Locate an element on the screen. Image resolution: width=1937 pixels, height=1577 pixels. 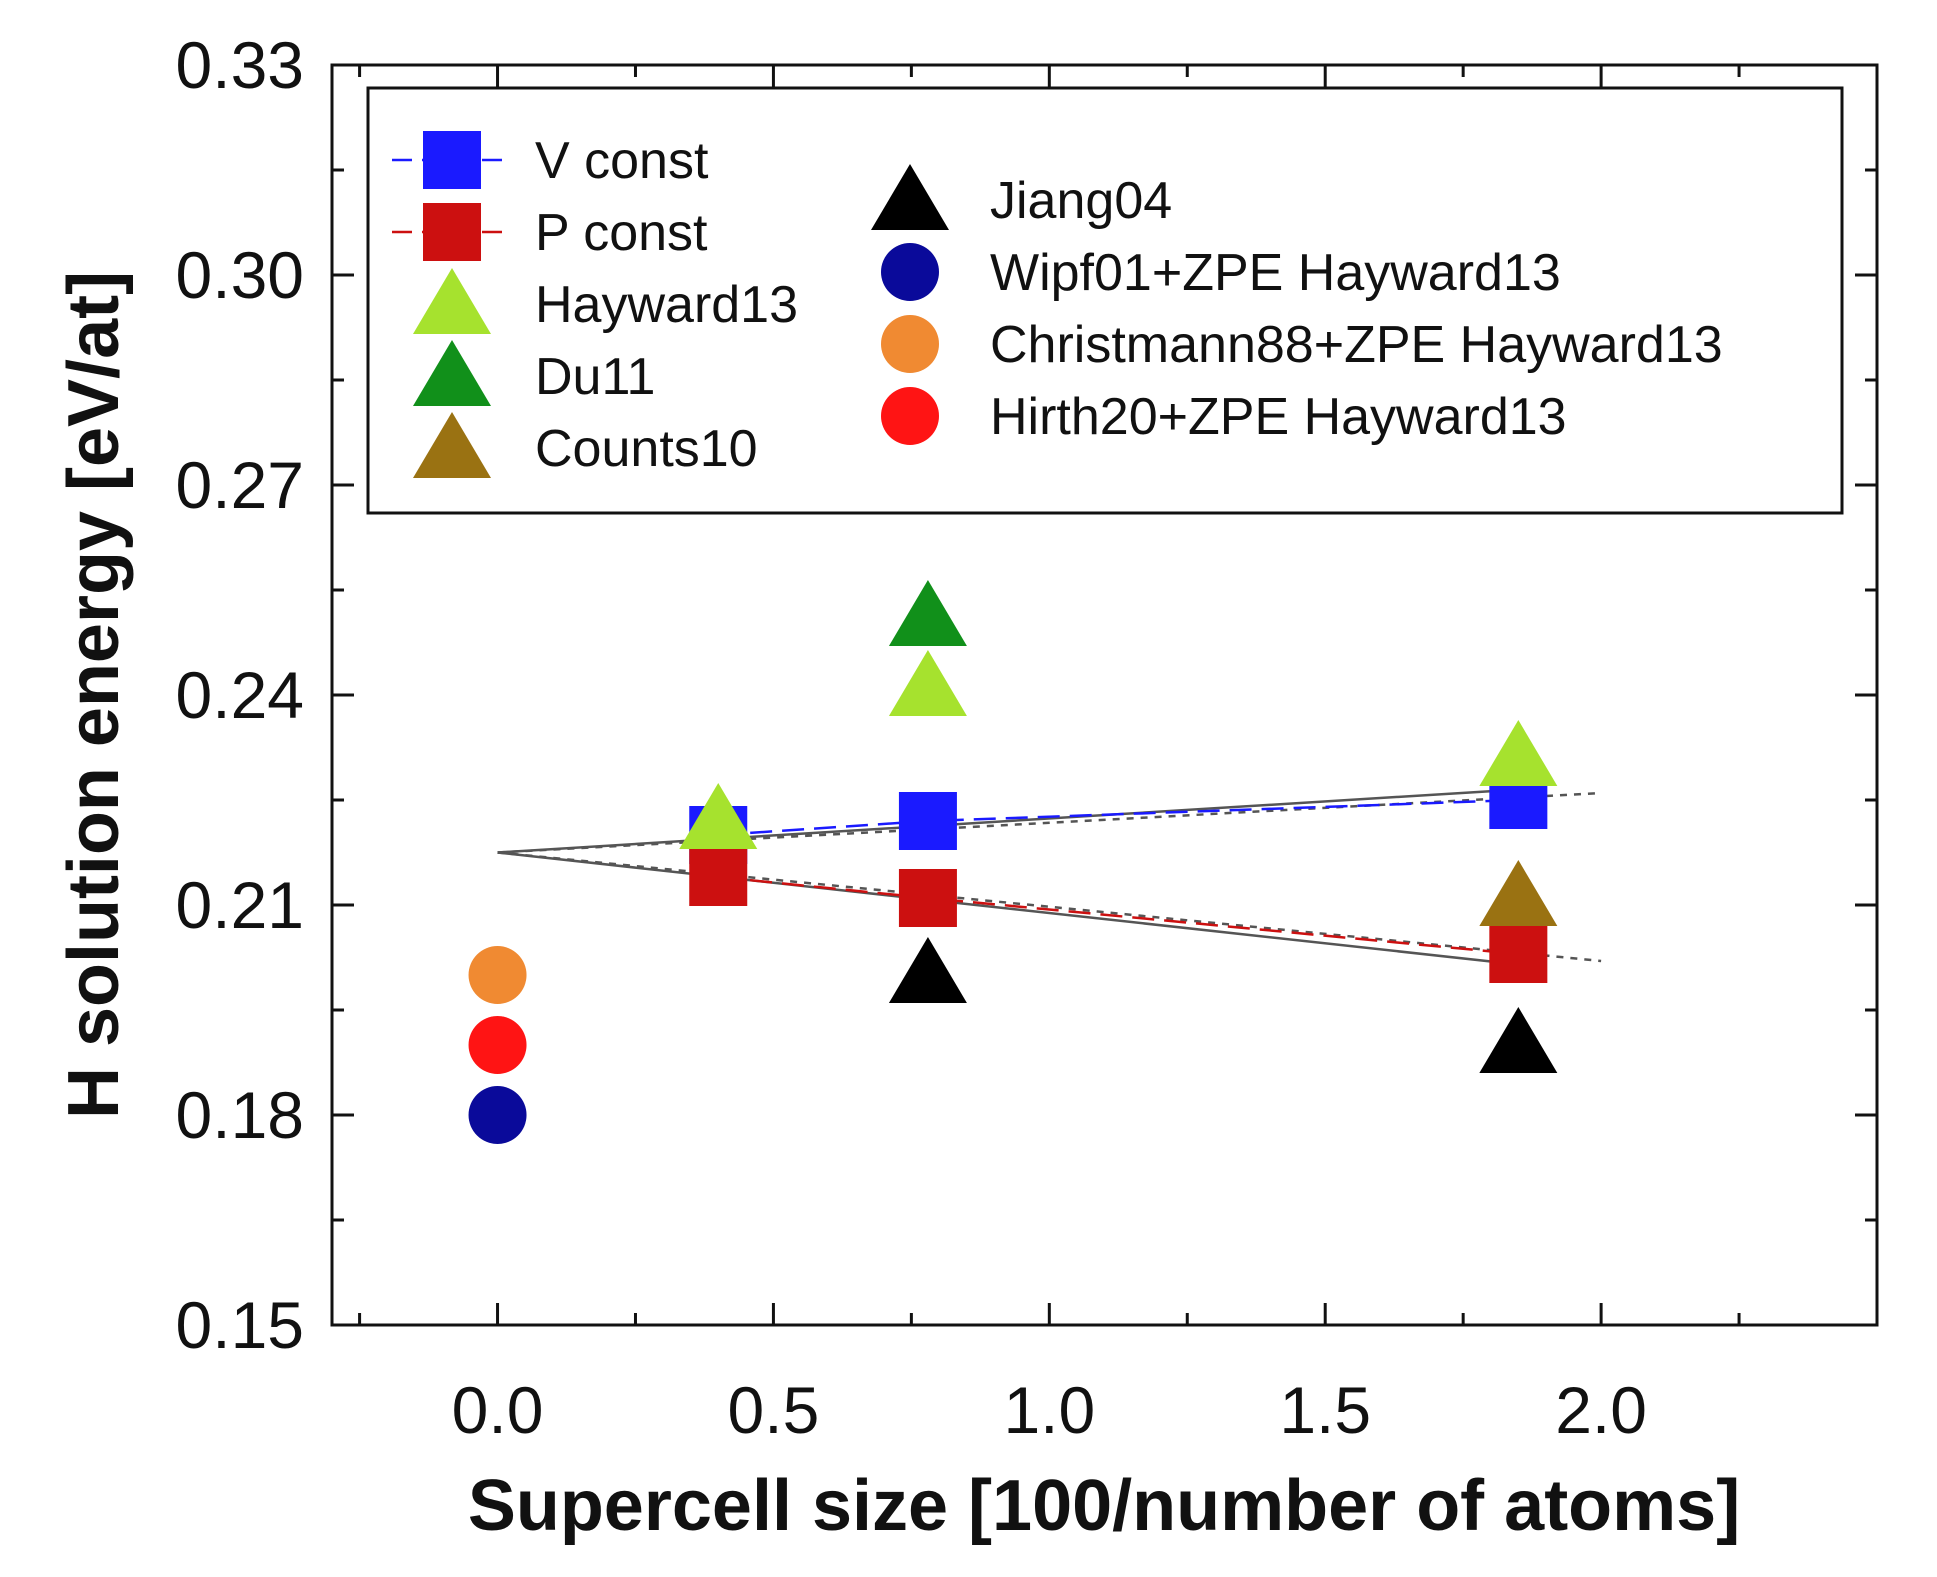
x-tick-label: 0.5 is located at coordinates (774, 1410).